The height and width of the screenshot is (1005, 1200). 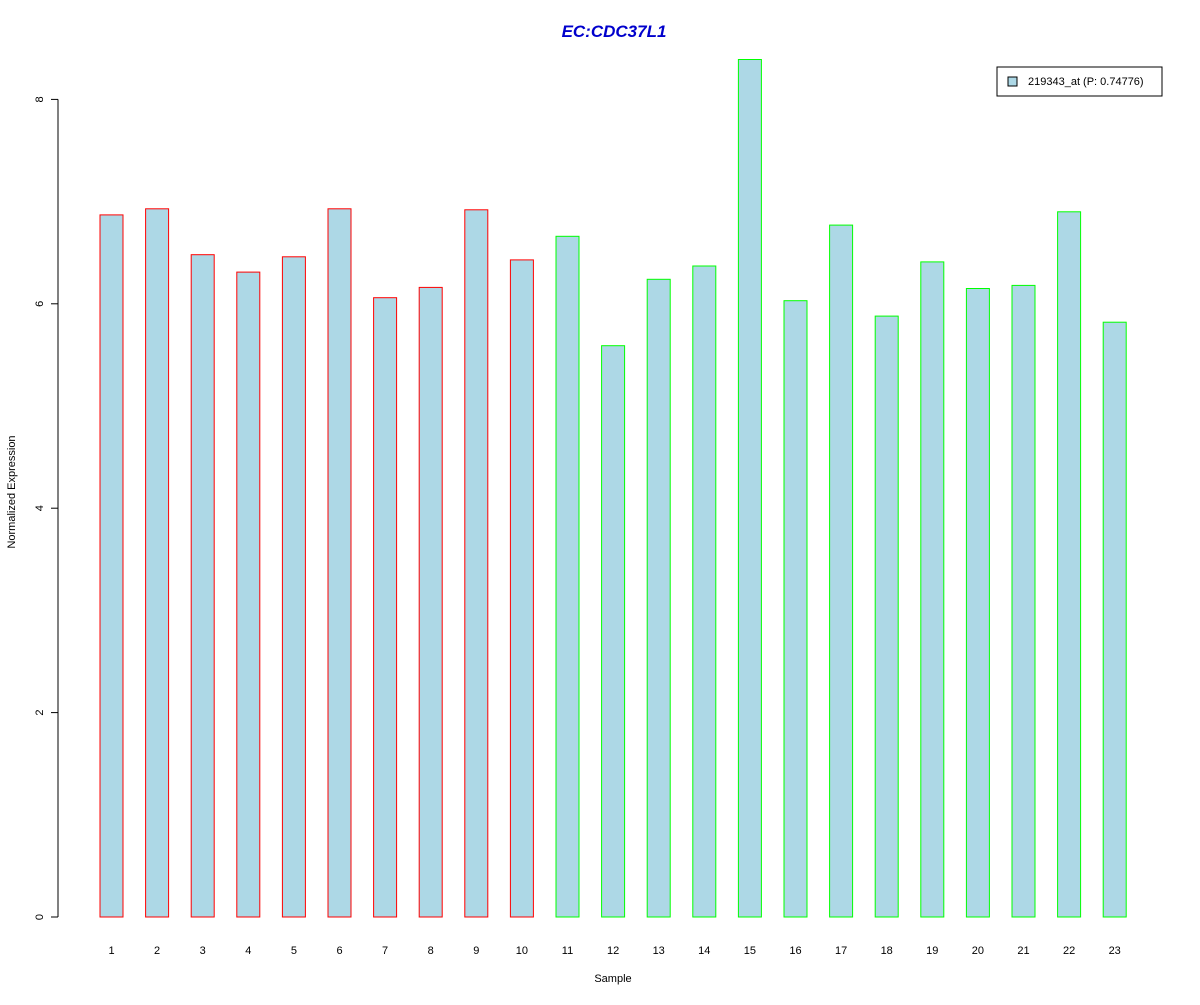 What do you see at coordinates (385, 951) in the screenshot?
I see `x-tick-label: 7` at bounding box center [385, 951].